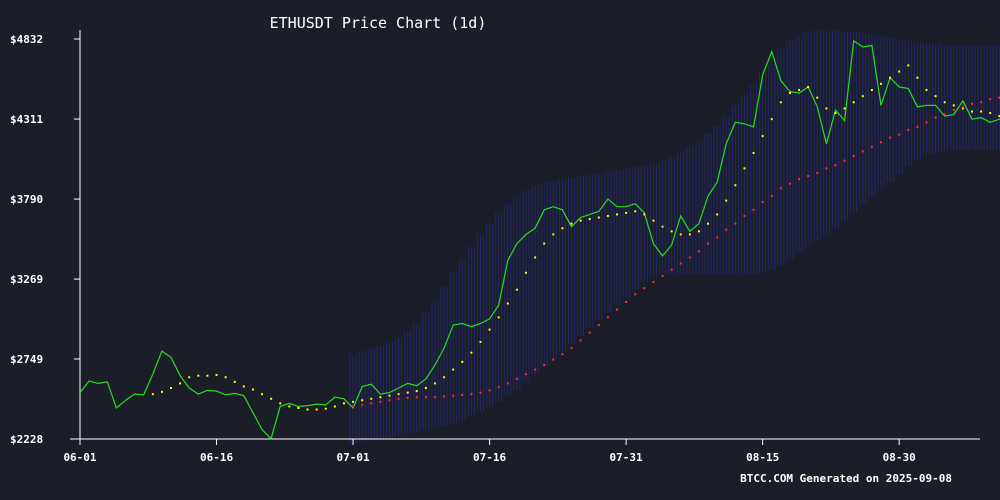  What do you see at coordinates (26, 359) in the screenshot?
I see `y-tick-label: $2749` at bounding box center [26, 359].